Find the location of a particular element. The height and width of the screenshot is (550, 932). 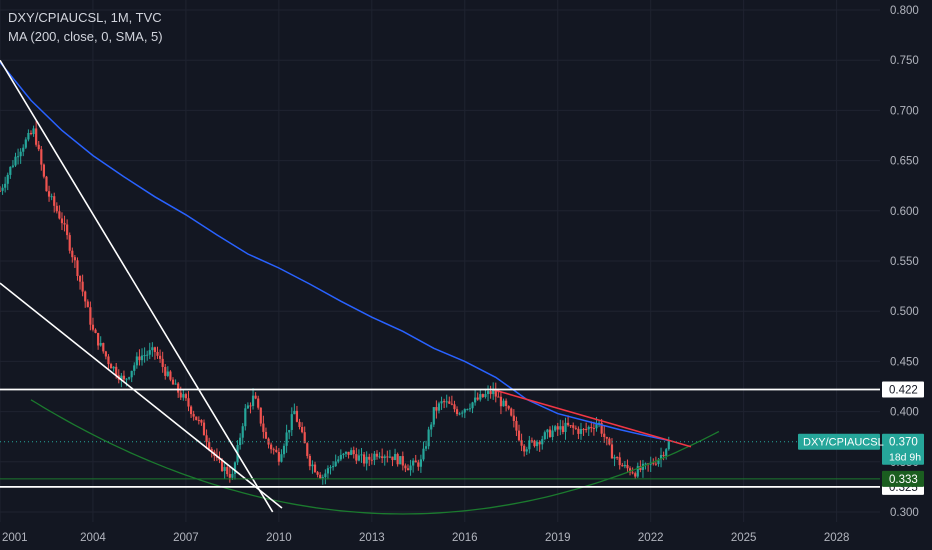

time-tick-label: 2025 is located at coordinates (744, 538).